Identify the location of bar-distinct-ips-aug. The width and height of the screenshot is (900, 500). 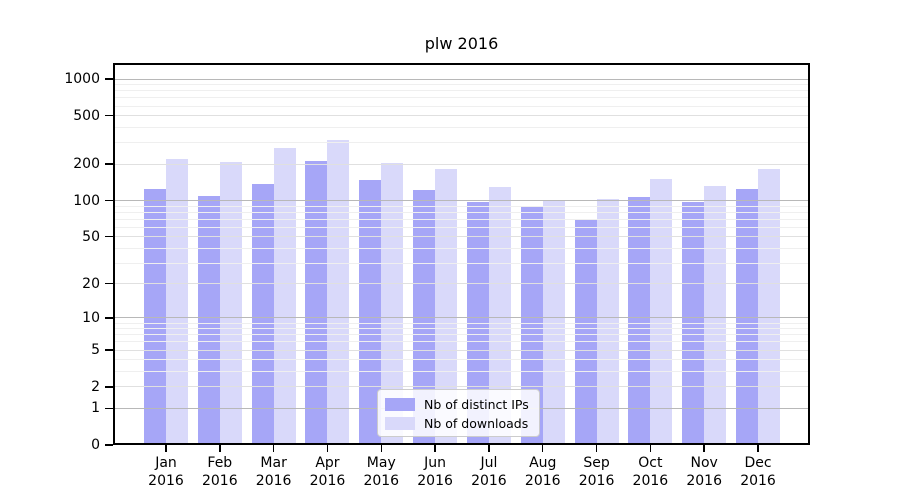
(531, 326).